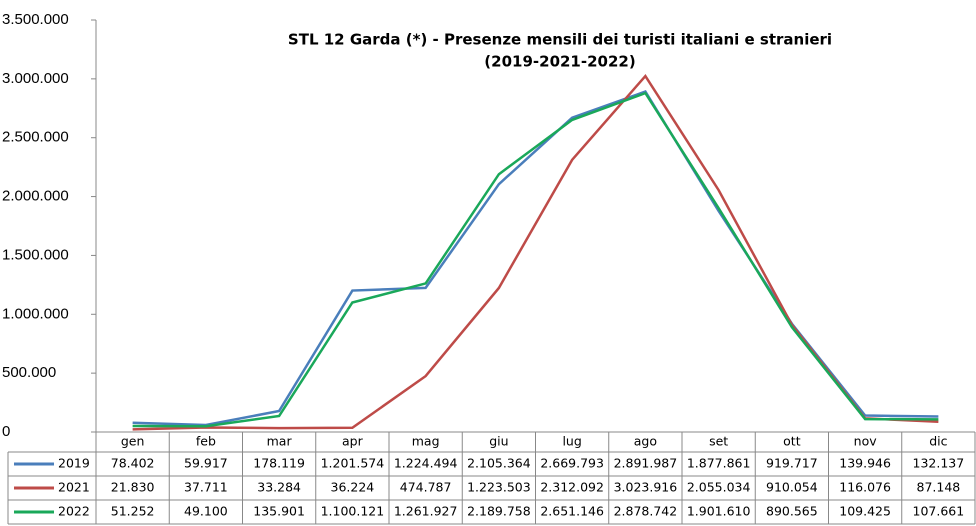 The image size is (976, 526). Describe the element at coordinates (719, 511) in the screenshot. I see `table-value: 1.901.610` at that location.